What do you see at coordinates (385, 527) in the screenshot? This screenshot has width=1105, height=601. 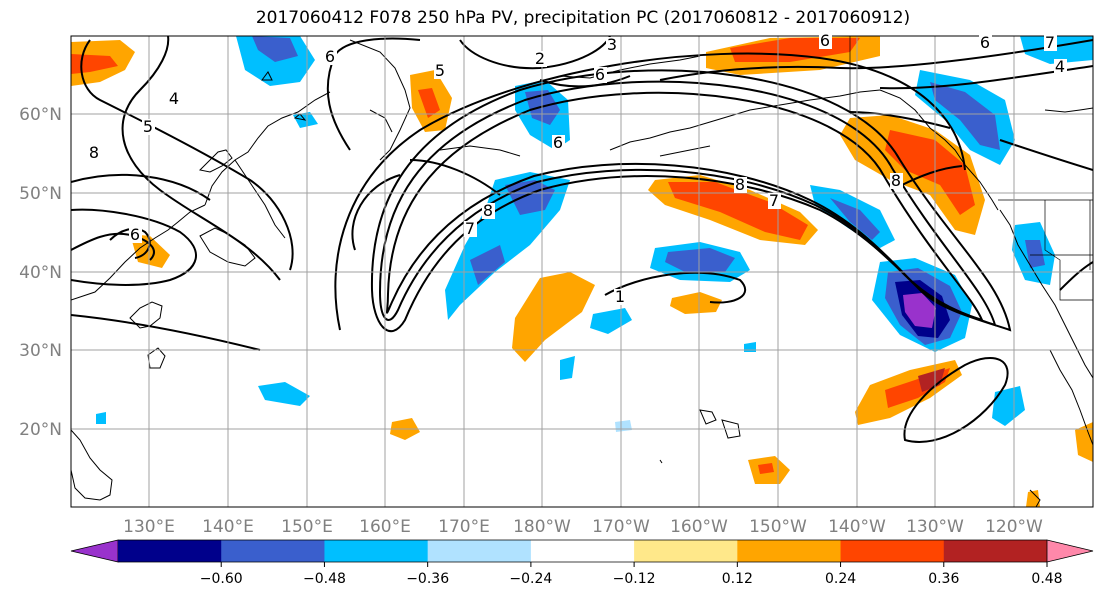 I see `lon-tick-label: 160°E` at bounding box center [385, 527].